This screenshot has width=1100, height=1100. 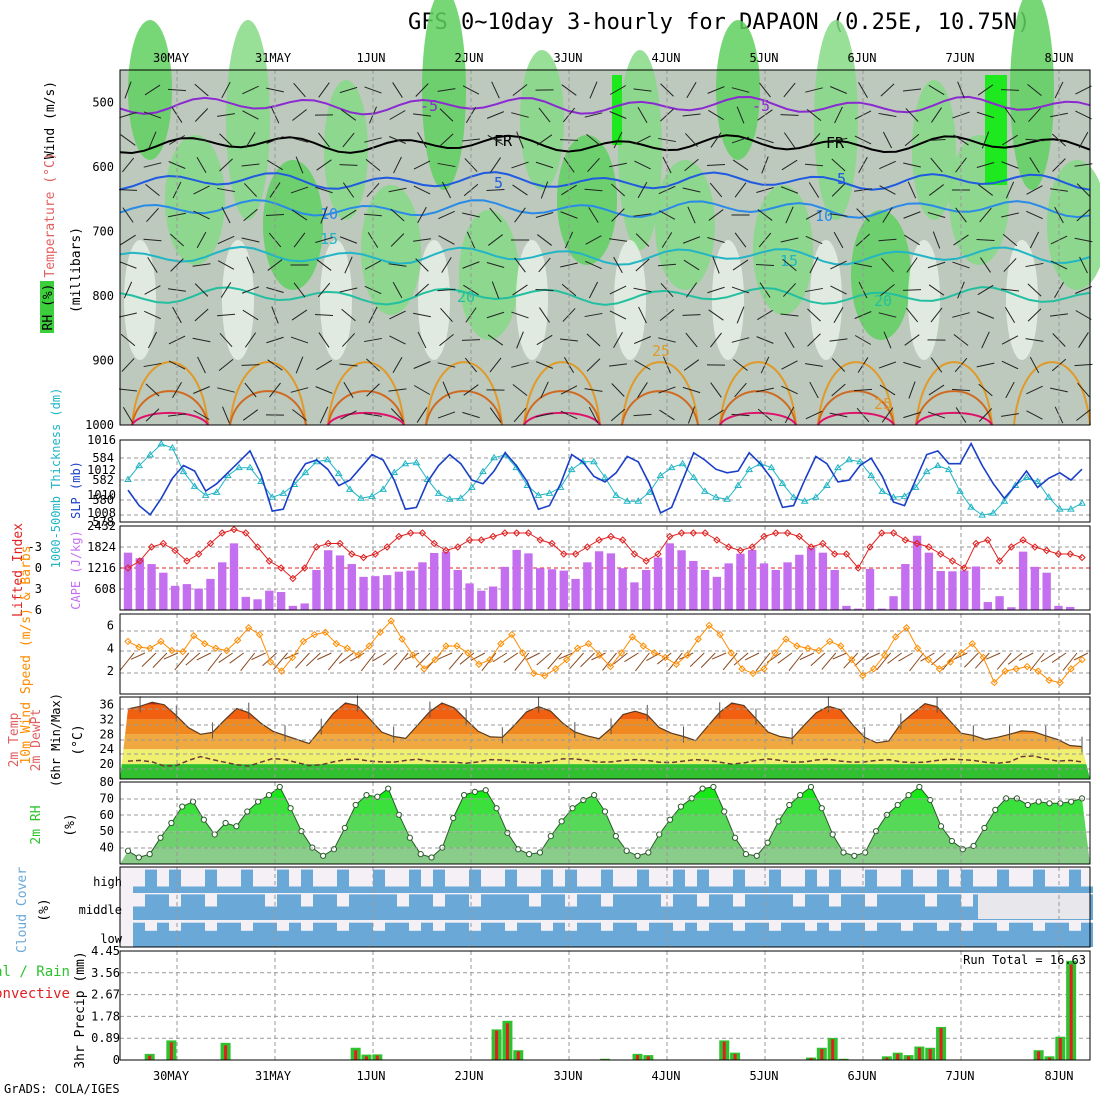 What do you see at coordinates (960, 58) in the screenshot?
I see `date-tick-top: 7JUN` at bounding box center [960, 58].